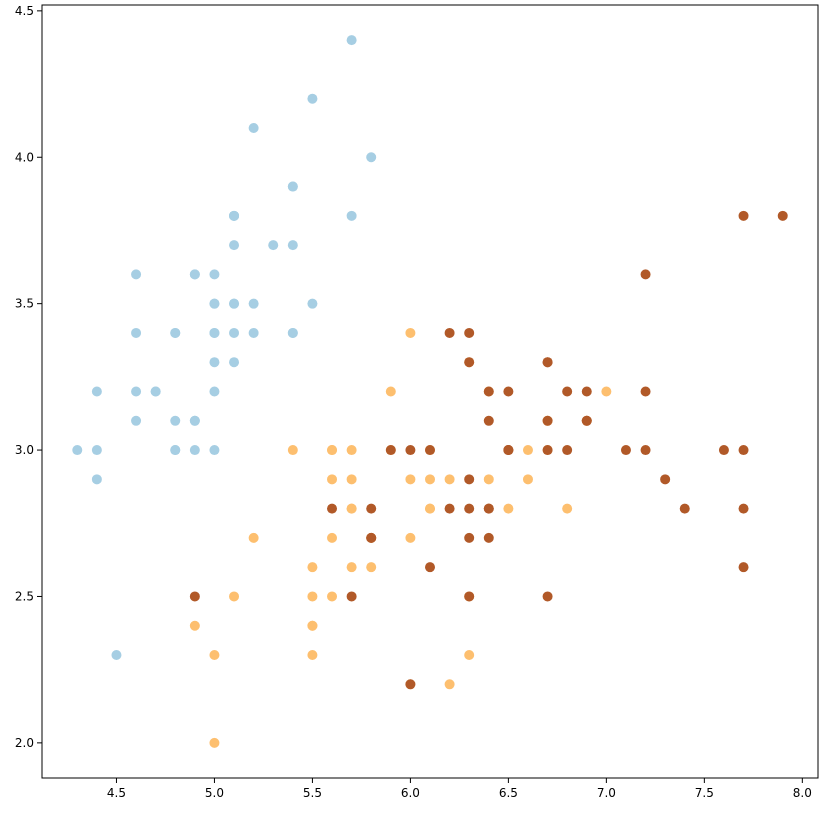 This screenshot has width=826, height=813. I want to click on y-tick-label: 2.5, so click(24, 596).